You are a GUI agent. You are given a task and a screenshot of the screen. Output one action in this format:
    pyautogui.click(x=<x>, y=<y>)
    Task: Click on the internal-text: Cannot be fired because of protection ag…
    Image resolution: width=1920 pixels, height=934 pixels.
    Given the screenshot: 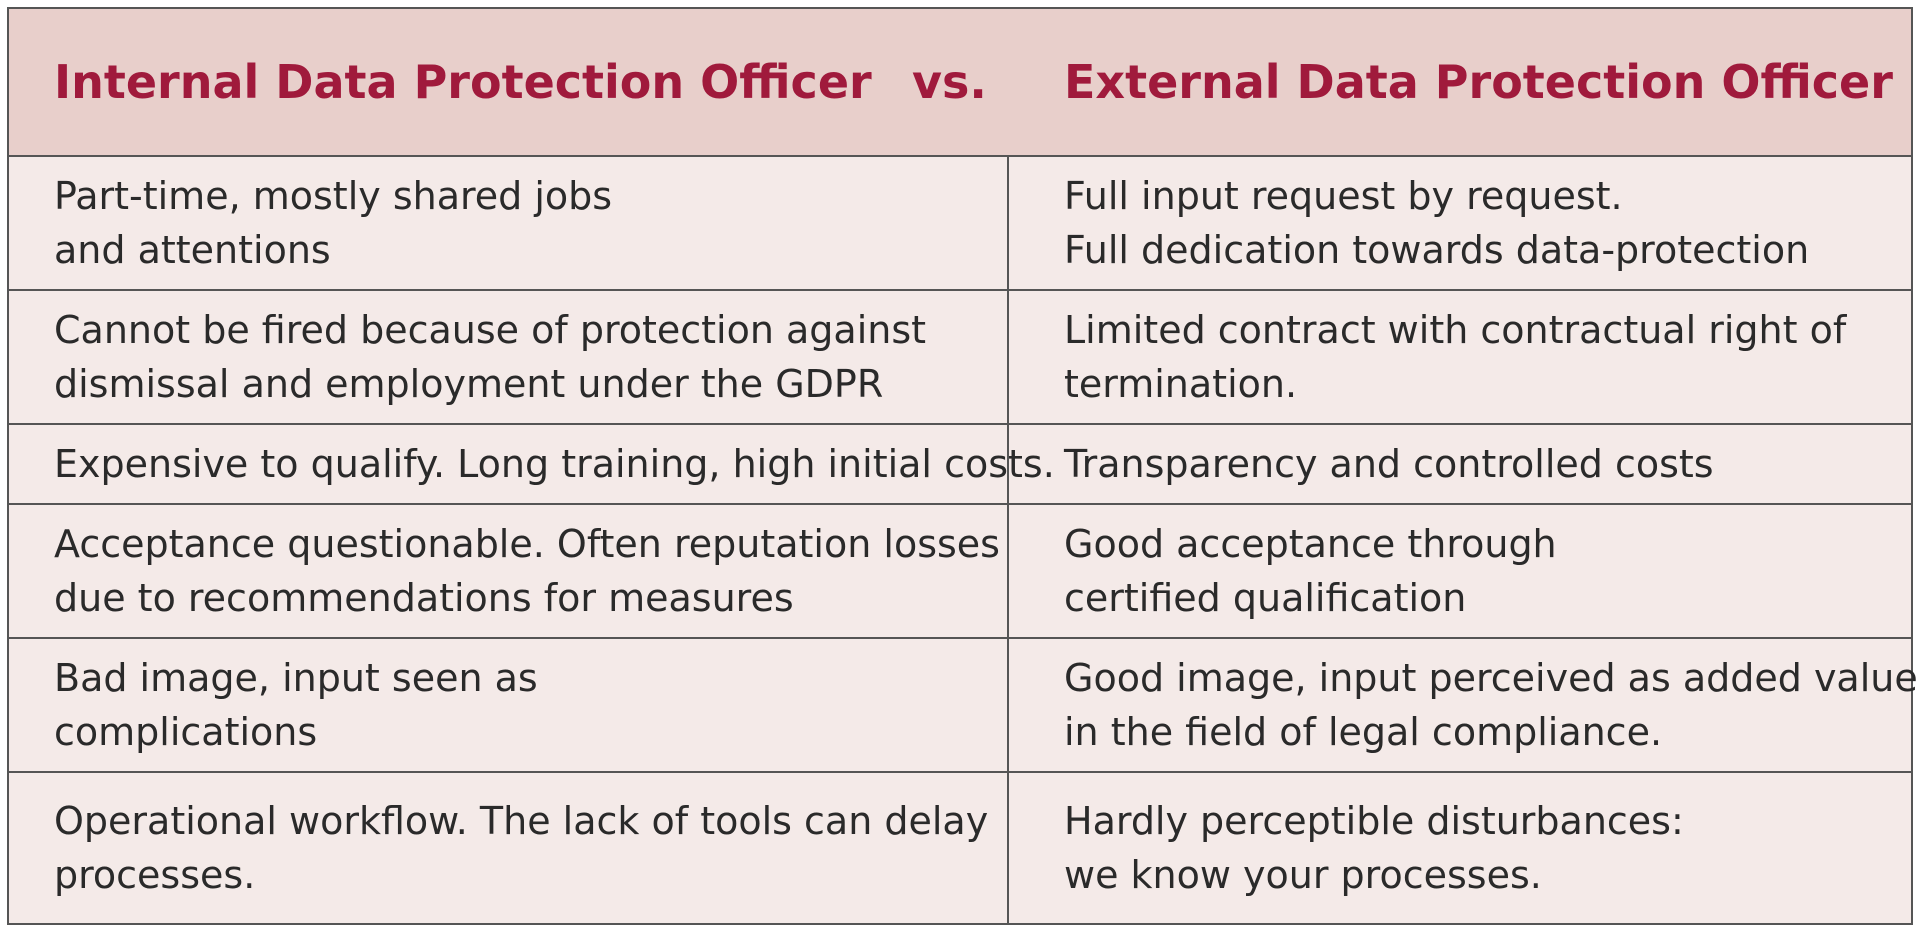 What is the action you would take?
    pyautogui.click(x=490, y=330)
    